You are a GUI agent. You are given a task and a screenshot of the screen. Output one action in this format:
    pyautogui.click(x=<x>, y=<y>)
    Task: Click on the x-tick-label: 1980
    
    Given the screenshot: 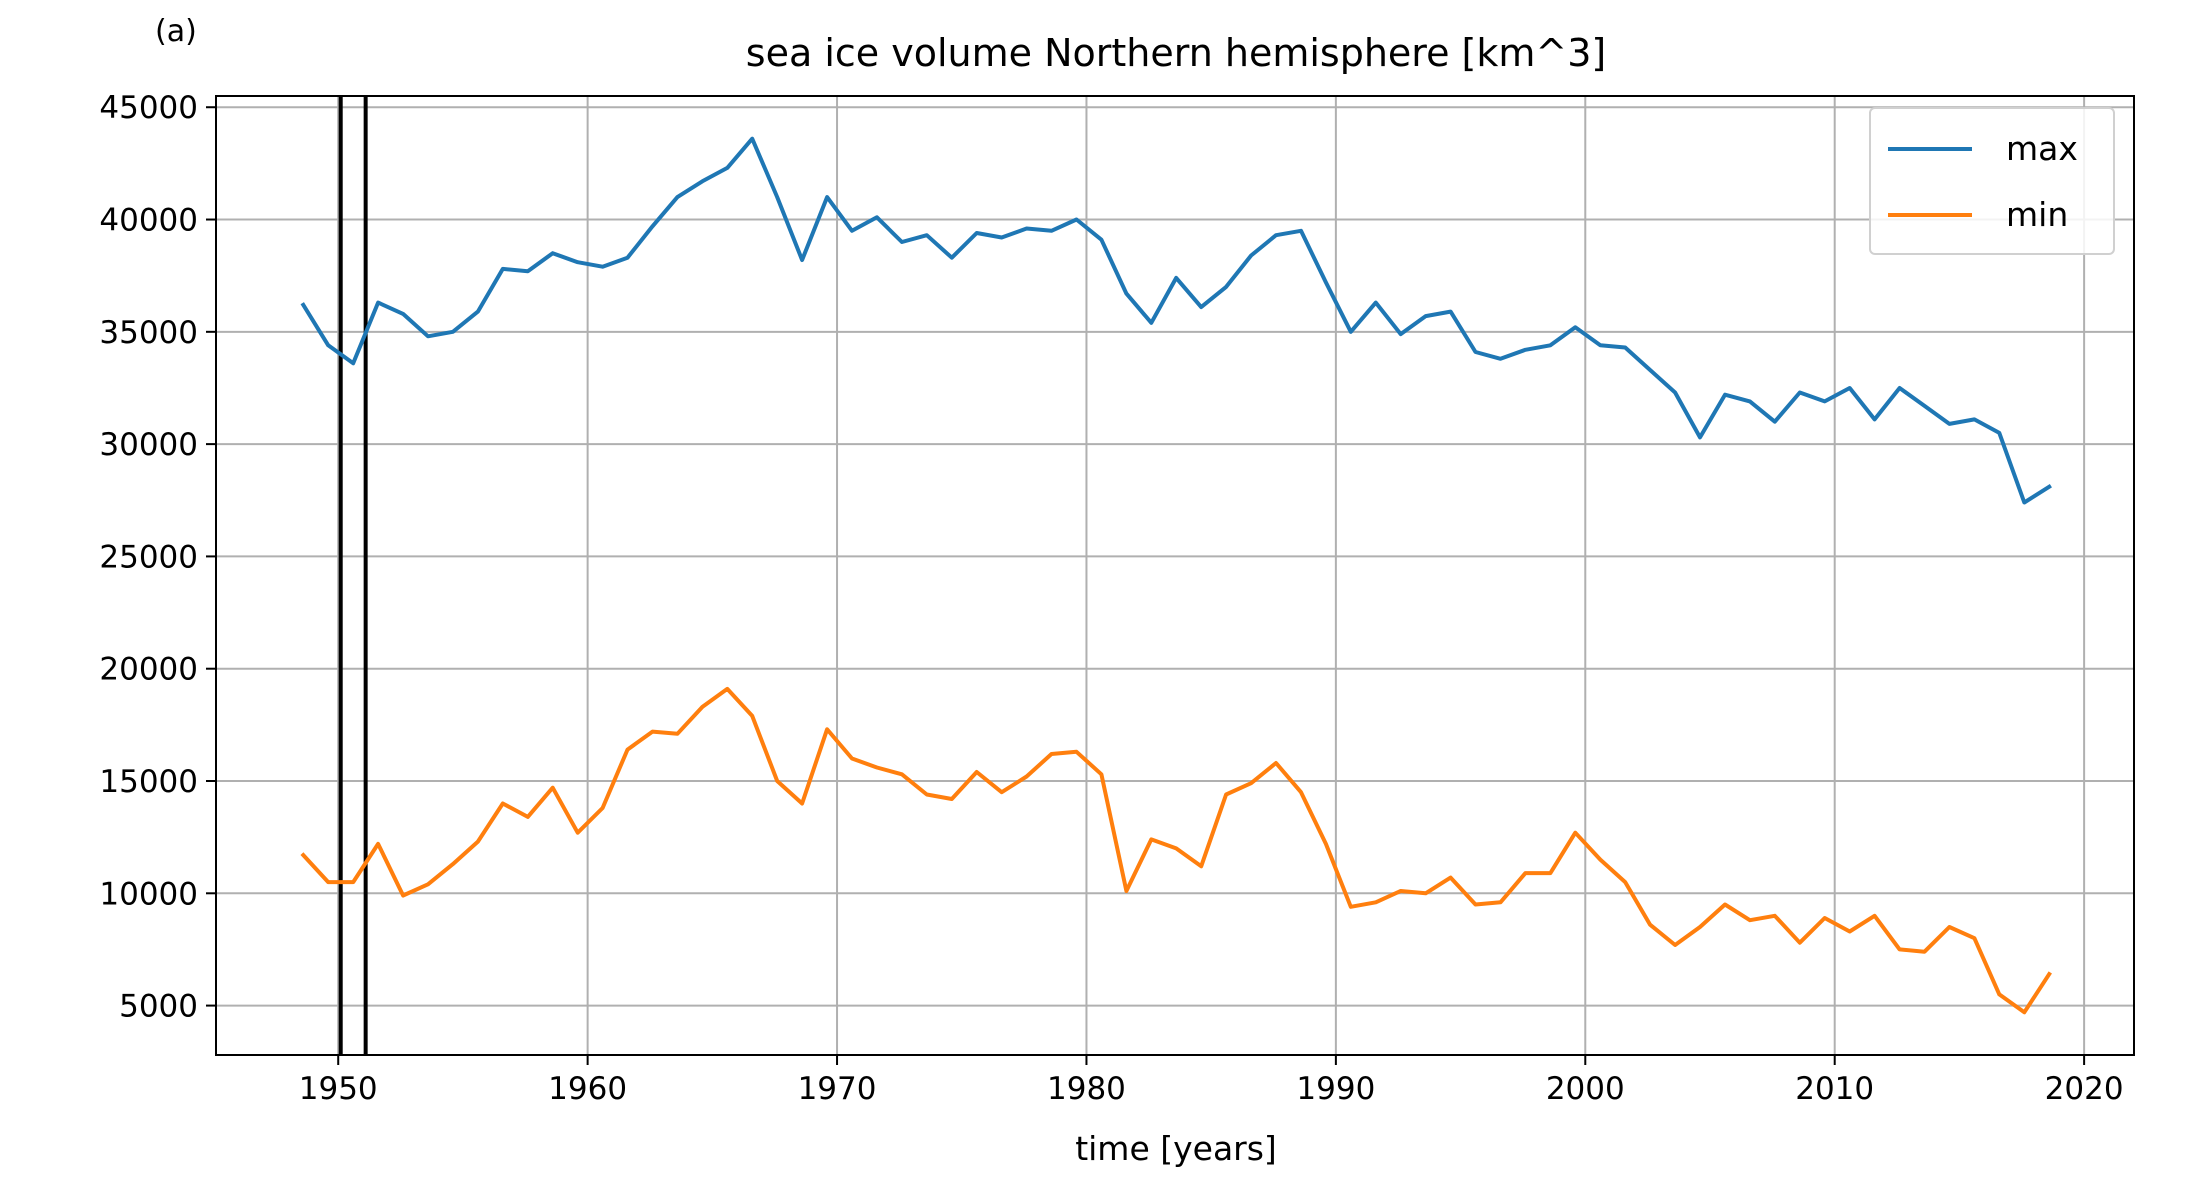 What is the action you would take?
    pyautogui.click(x=1086, y=1089)
    